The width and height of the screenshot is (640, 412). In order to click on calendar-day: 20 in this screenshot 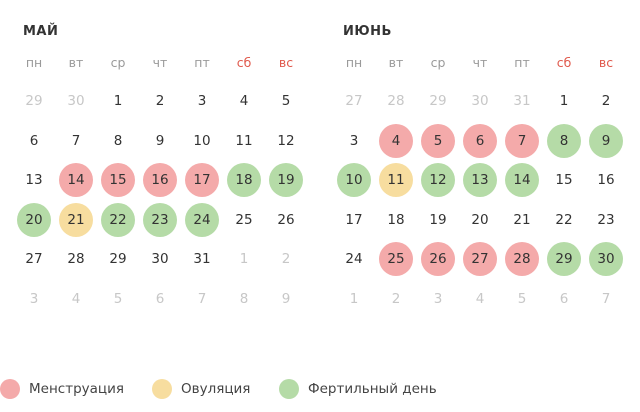, I will do `click(480, 219)`.